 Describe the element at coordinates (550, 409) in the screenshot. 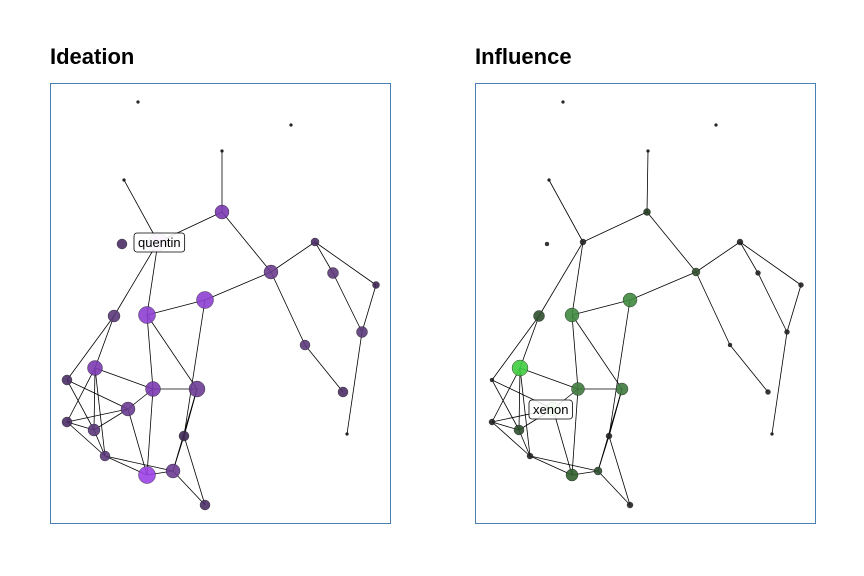

I see `tooltip-label: xenon` at that location.